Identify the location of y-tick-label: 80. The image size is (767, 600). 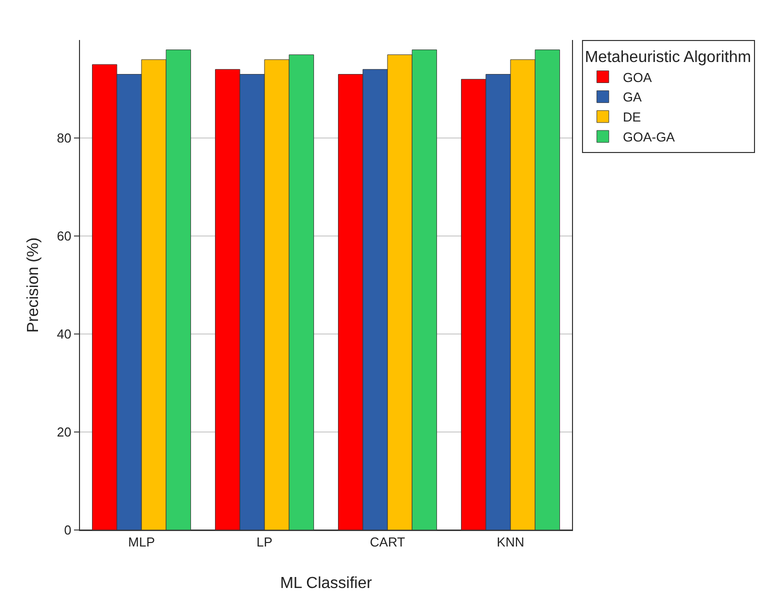
(64, 138).